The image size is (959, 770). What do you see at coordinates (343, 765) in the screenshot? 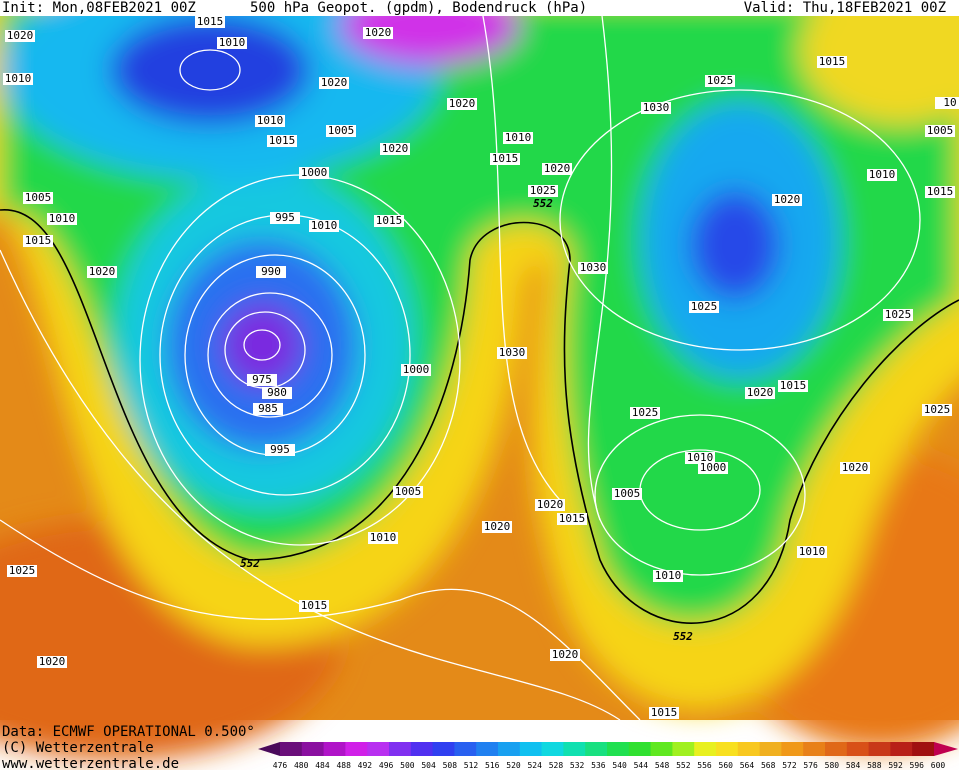
I see `colorbar-label: 488` at bounding box center [343, 765].